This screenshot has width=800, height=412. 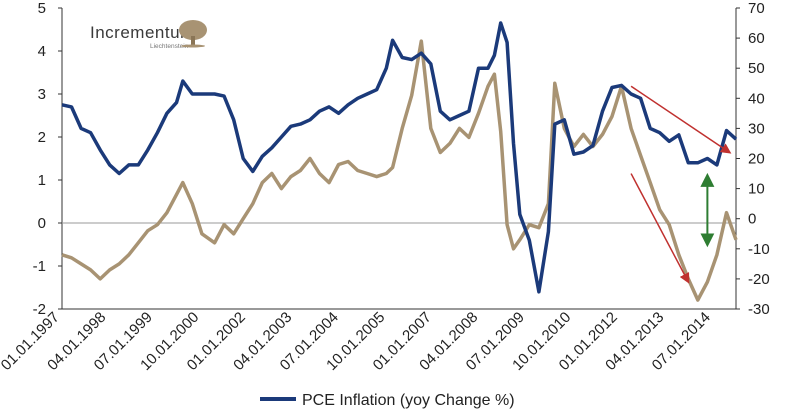 What do you see at coordinates (42, 51) in the screenshot?
I see `left-tick-label: 4` at bounding box center [42, 51].